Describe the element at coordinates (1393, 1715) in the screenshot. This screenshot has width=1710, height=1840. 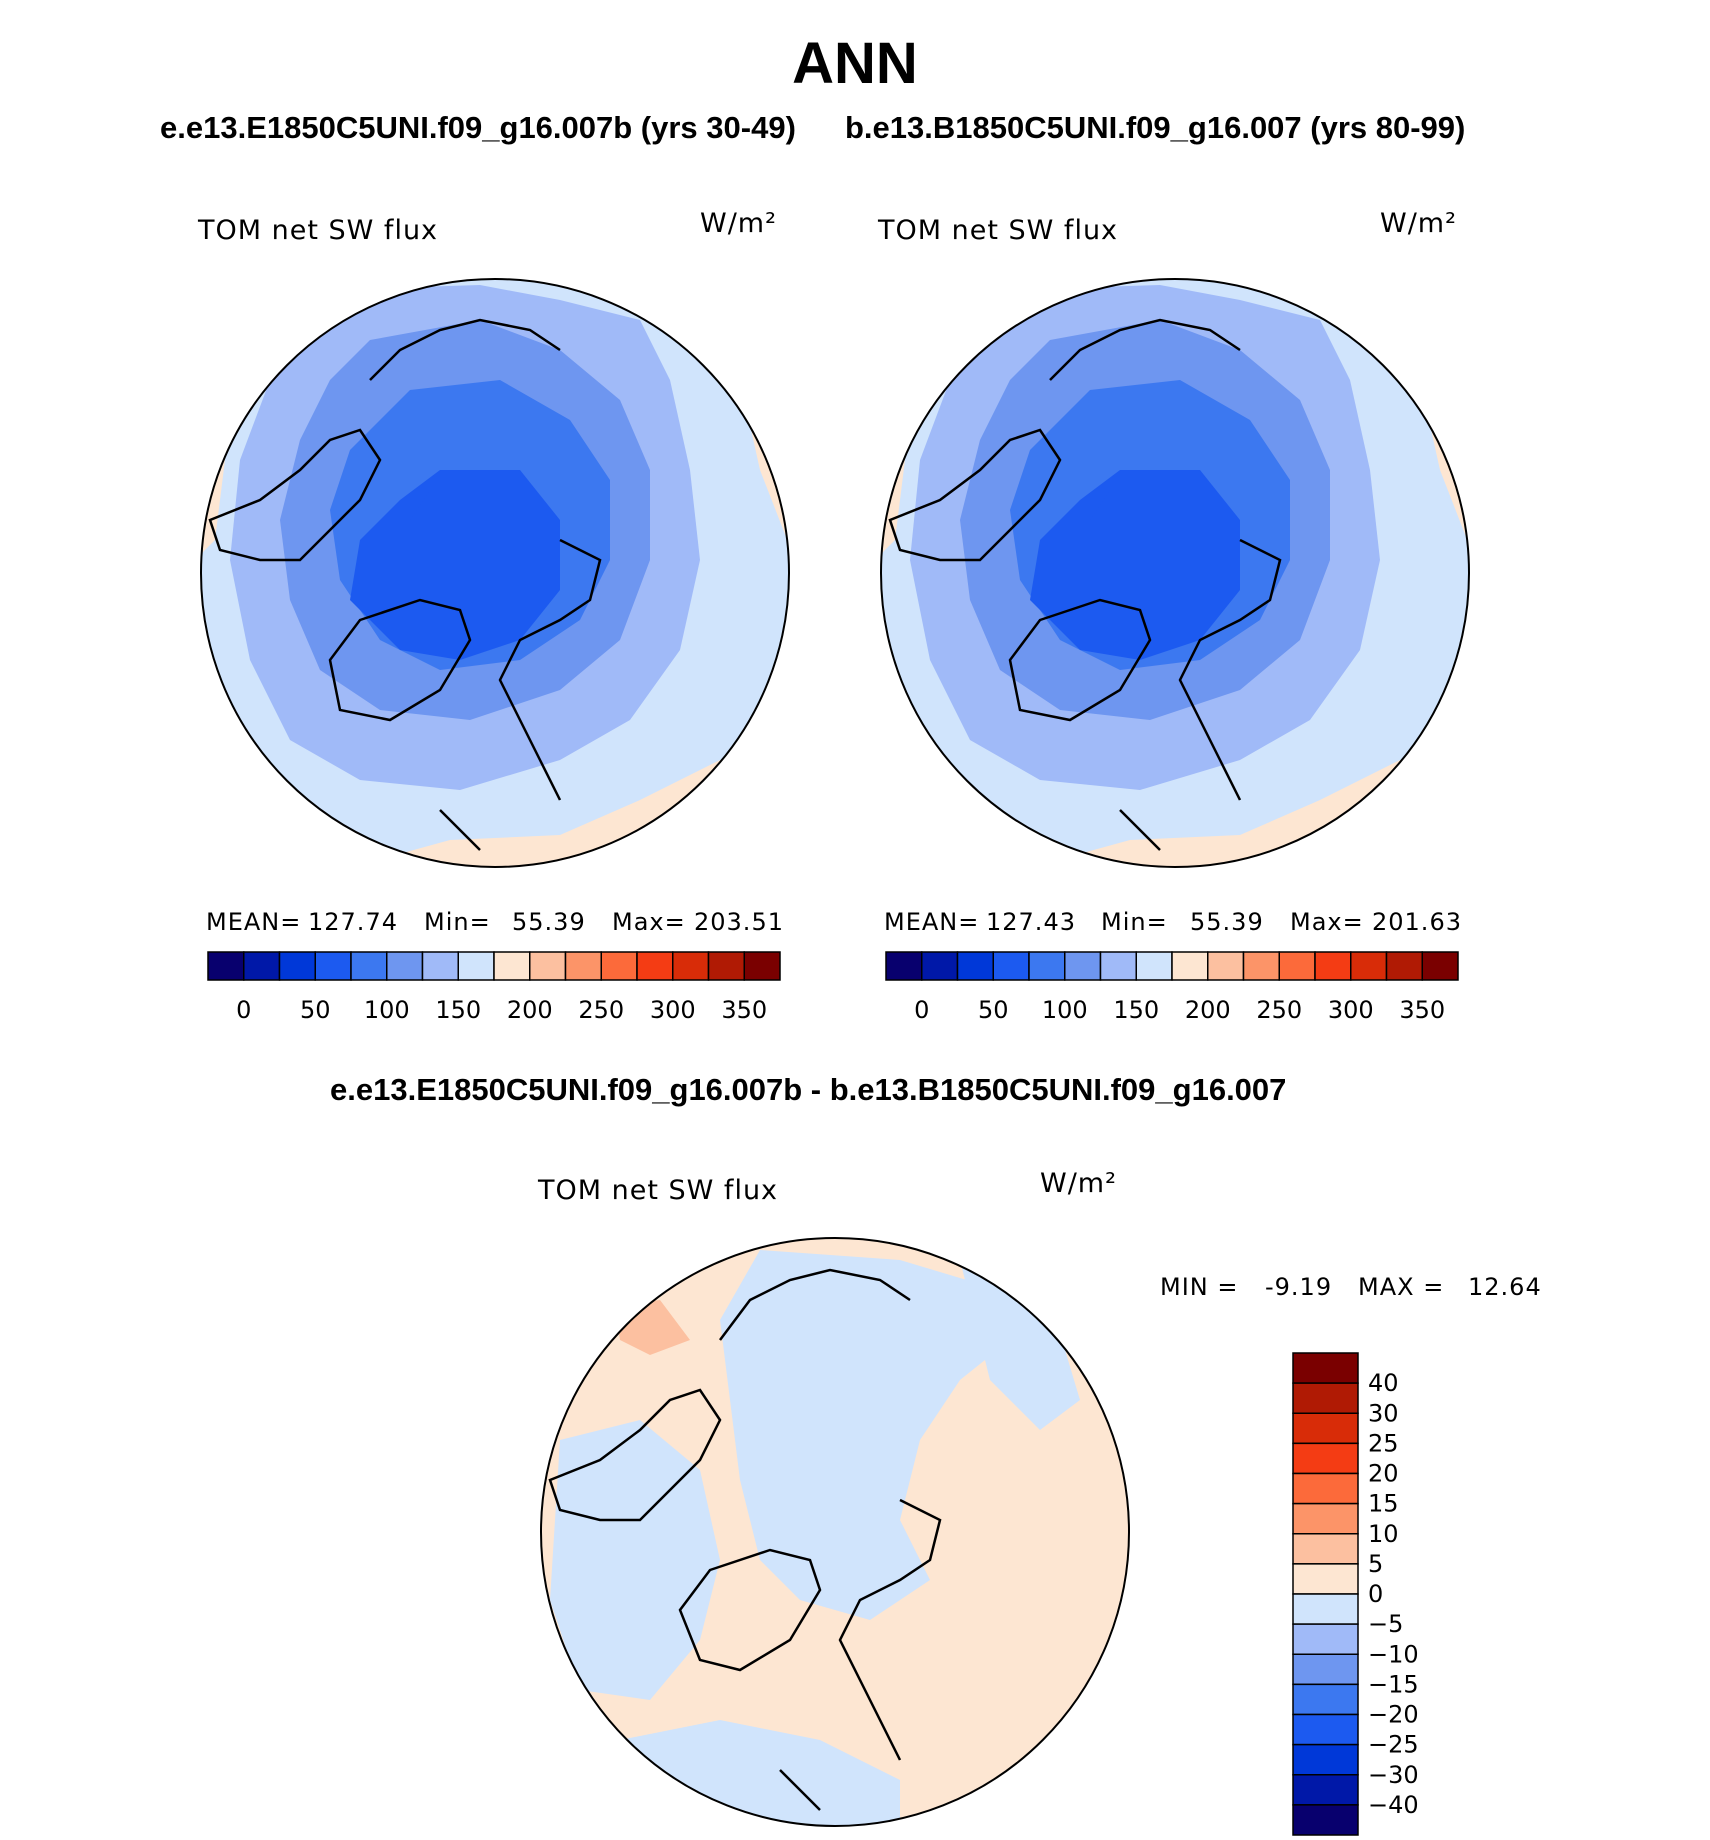
I see `diff-colorbar-tick-label: −20` at that location.